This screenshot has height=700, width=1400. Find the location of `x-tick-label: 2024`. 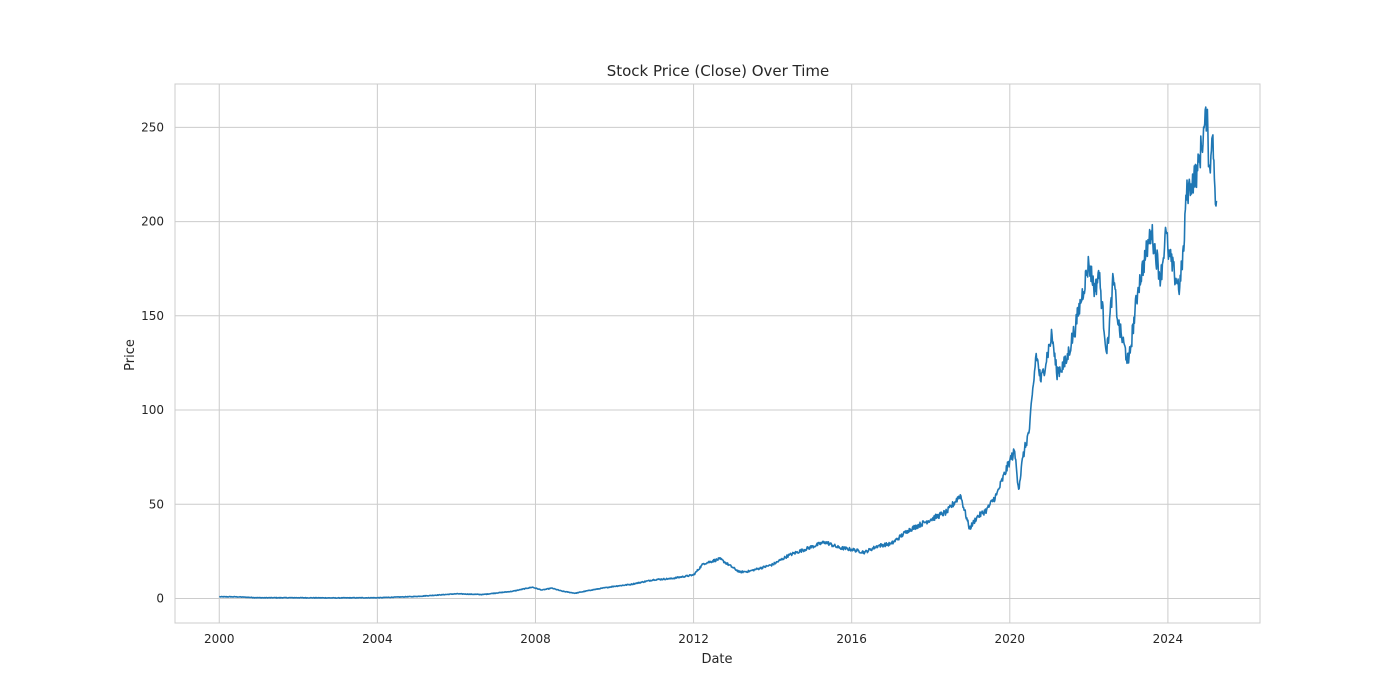

x-tick-label: 2024 is located at coordinates (1168, 639).